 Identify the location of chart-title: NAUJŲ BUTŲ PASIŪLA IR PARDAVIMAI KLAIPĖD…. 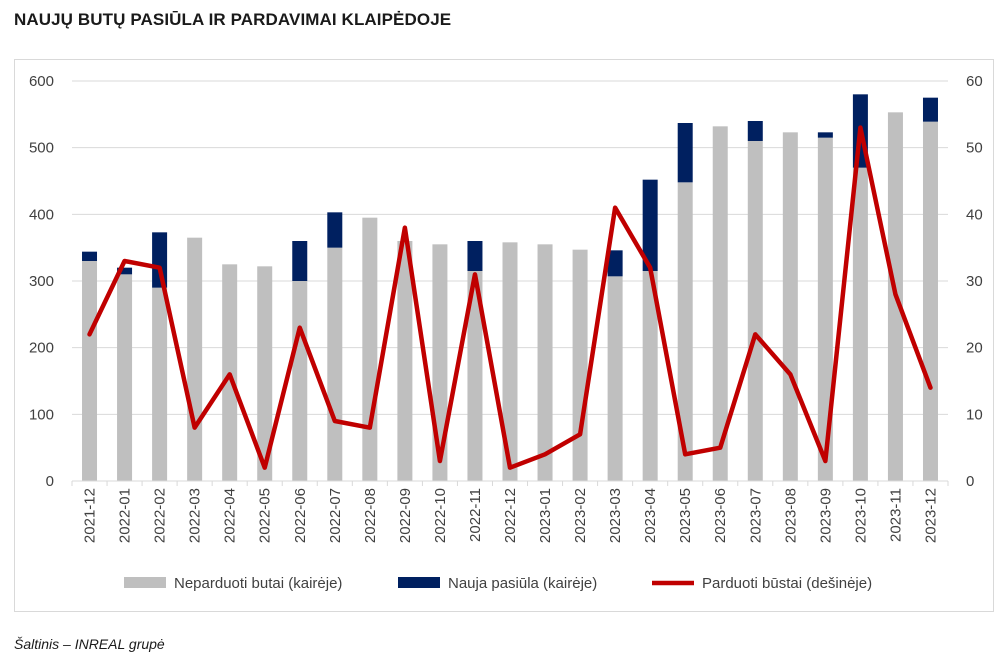
(233, 19).